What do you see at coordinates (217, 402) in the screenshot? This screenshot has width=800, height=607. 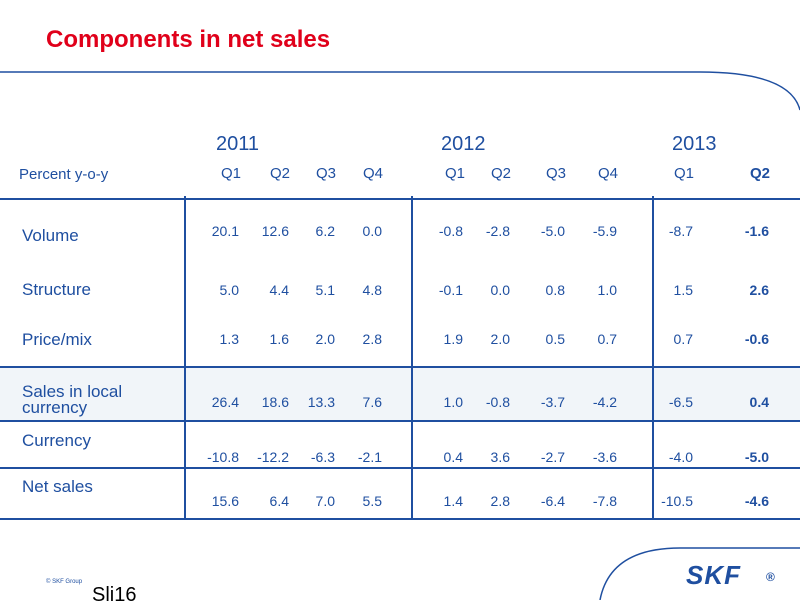 I see `table-cell: 26.4` at bounding box center [217, 402].